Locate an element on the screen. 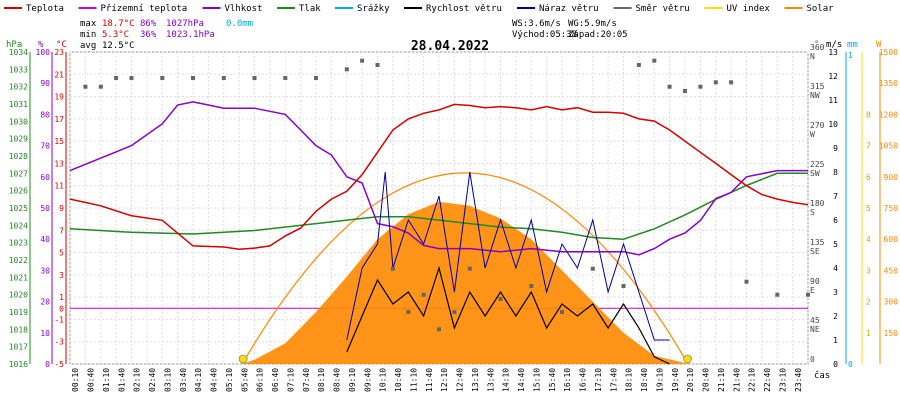  temperature-tick: 0 is located at coordinates (61, 308).